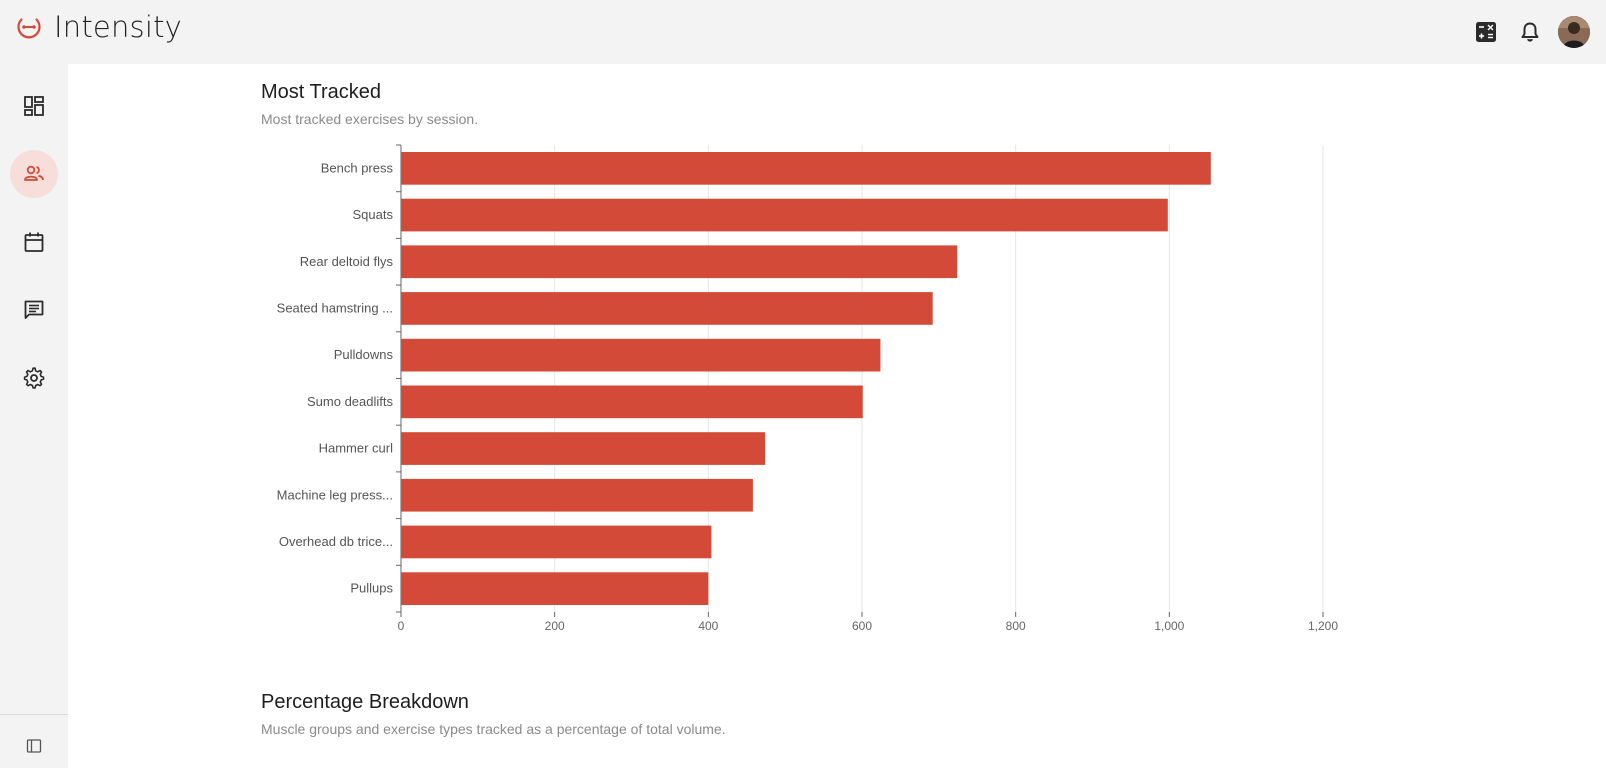  I want to click on sidebar-divider, so click(34, 714).